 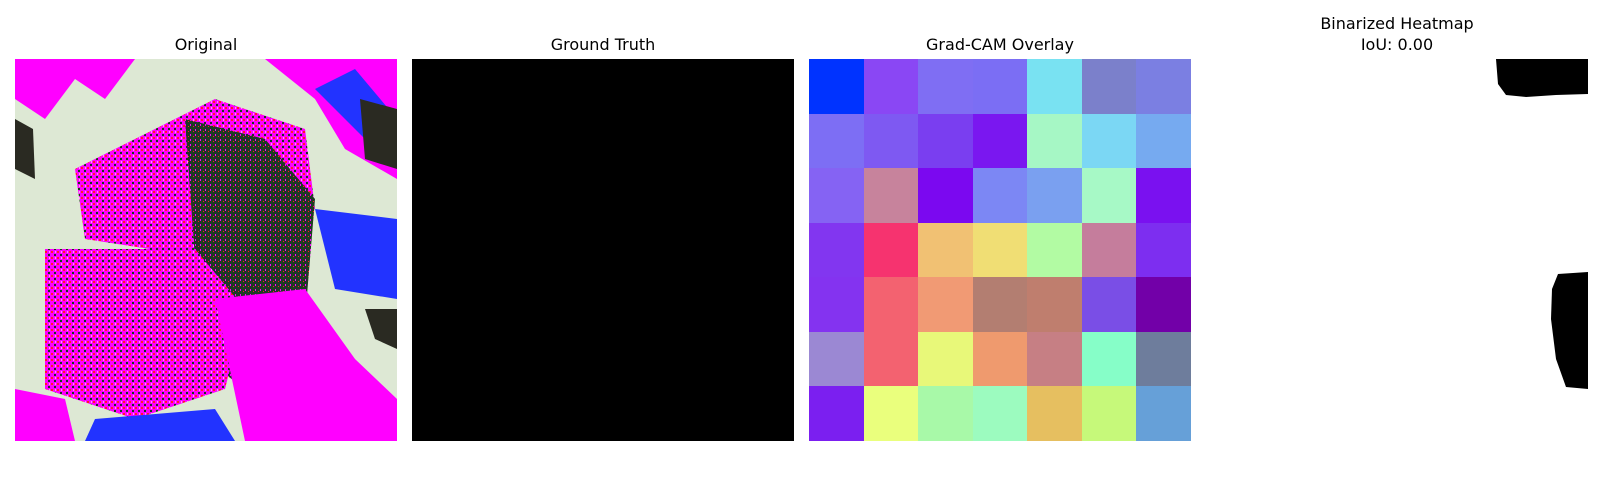 I want to click on binarized-mask-shapes, so click(x=1542, y=224).